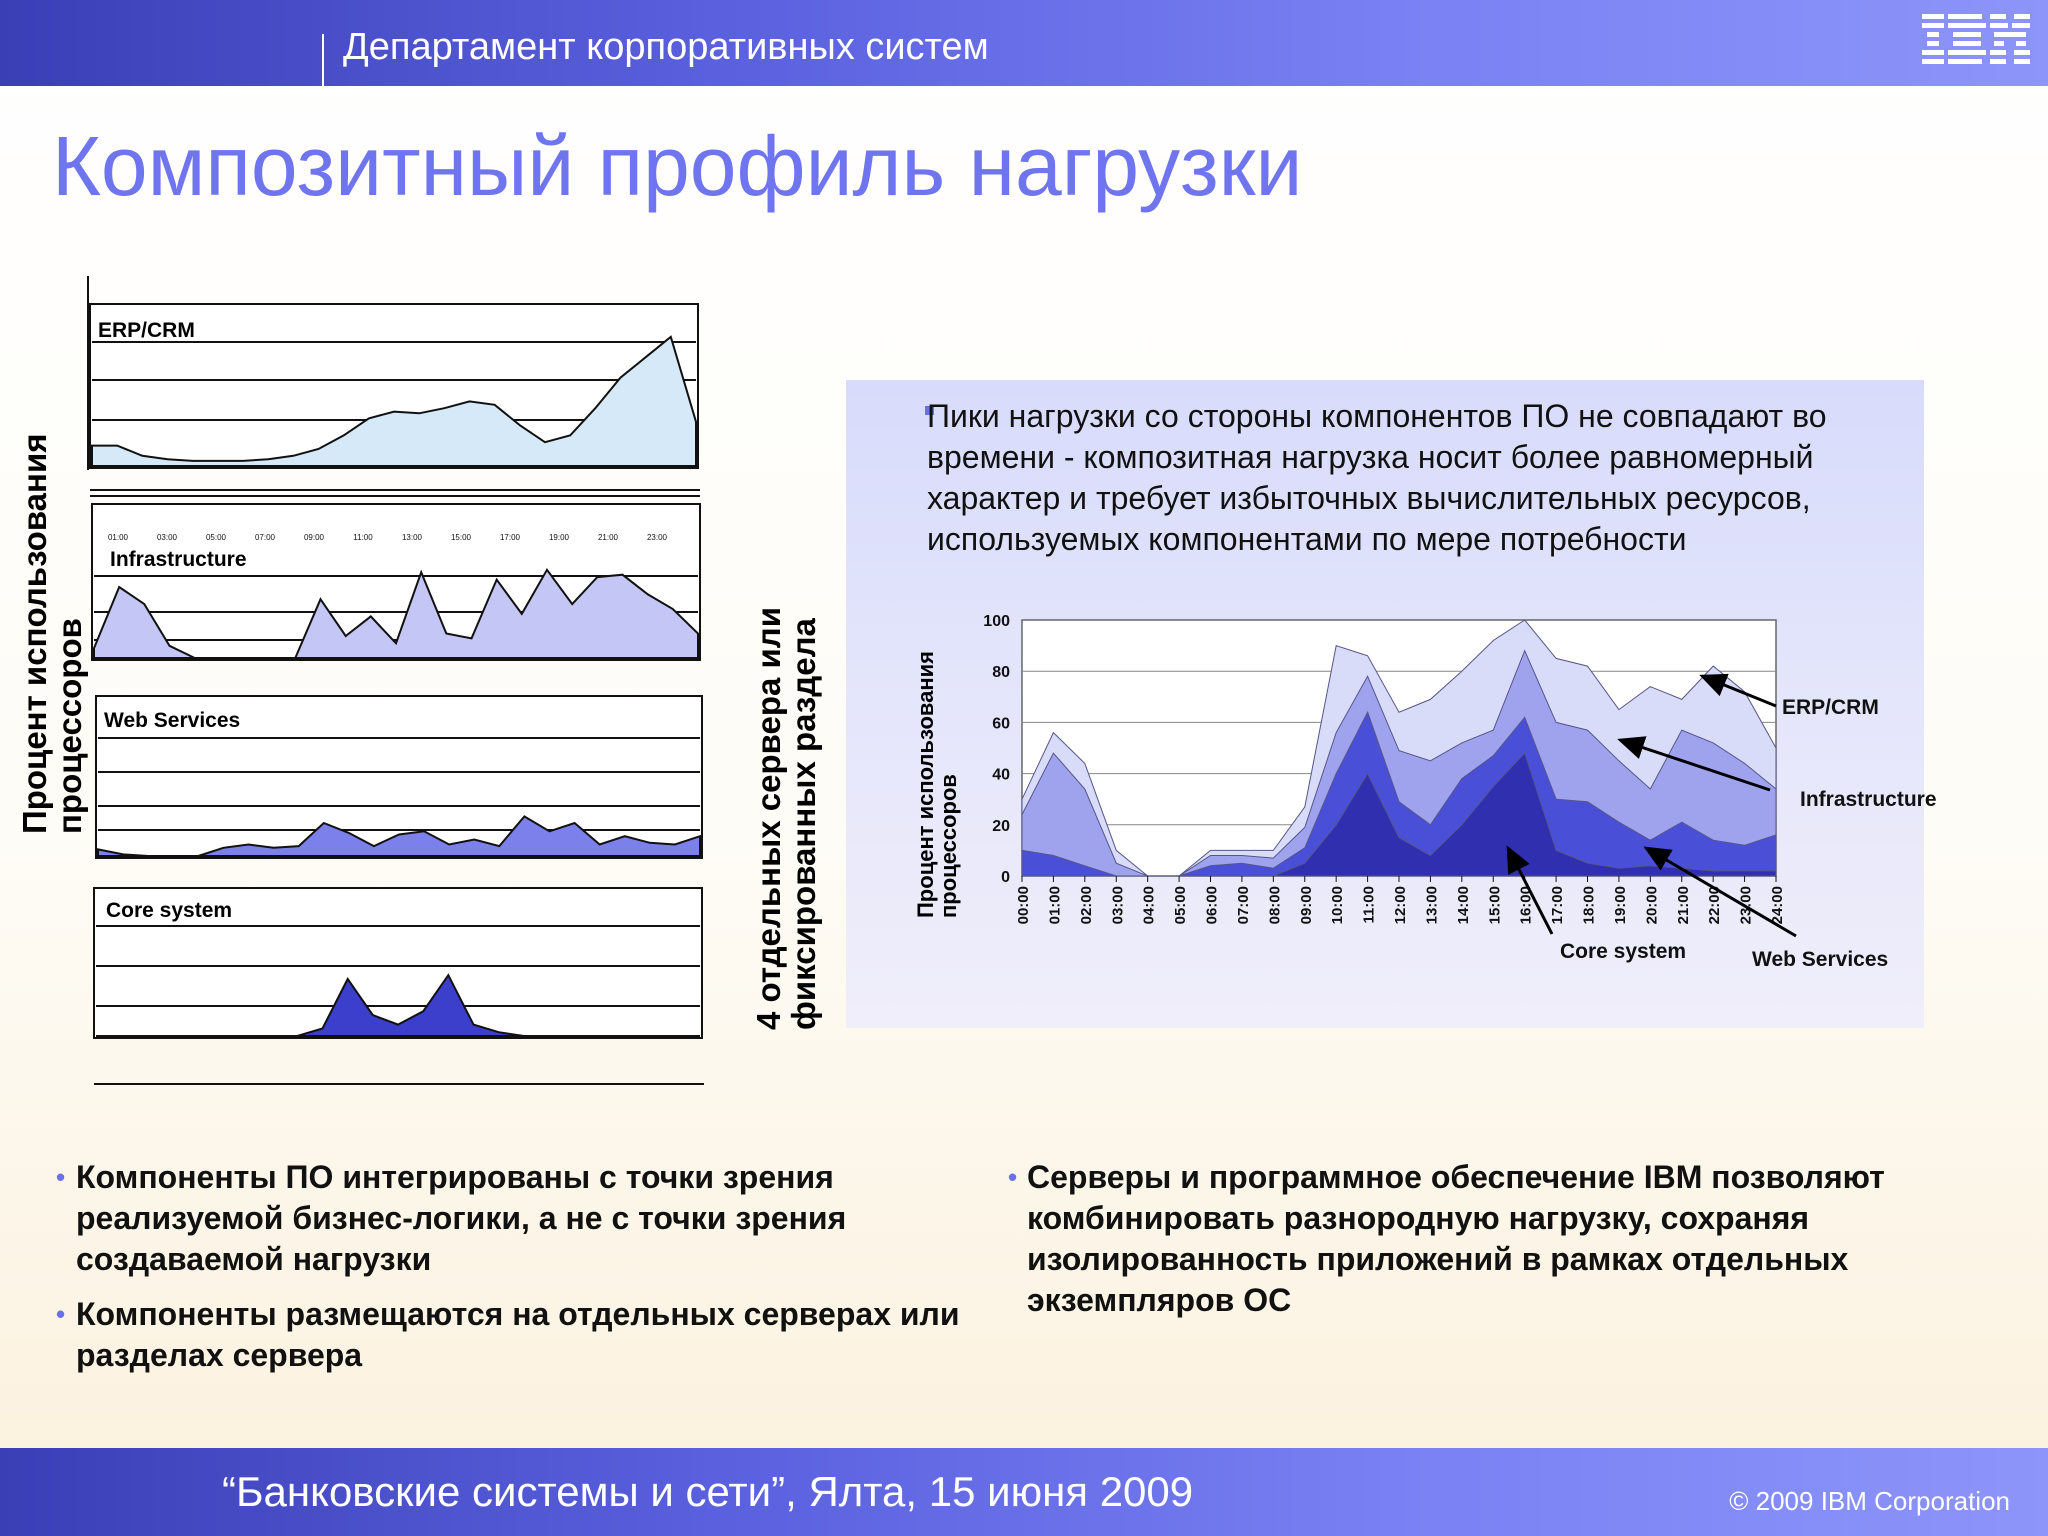 The width and height of the screenshot is (2048, 1536). I want to click on composite-y-tick: 20, so click(1001, 826).